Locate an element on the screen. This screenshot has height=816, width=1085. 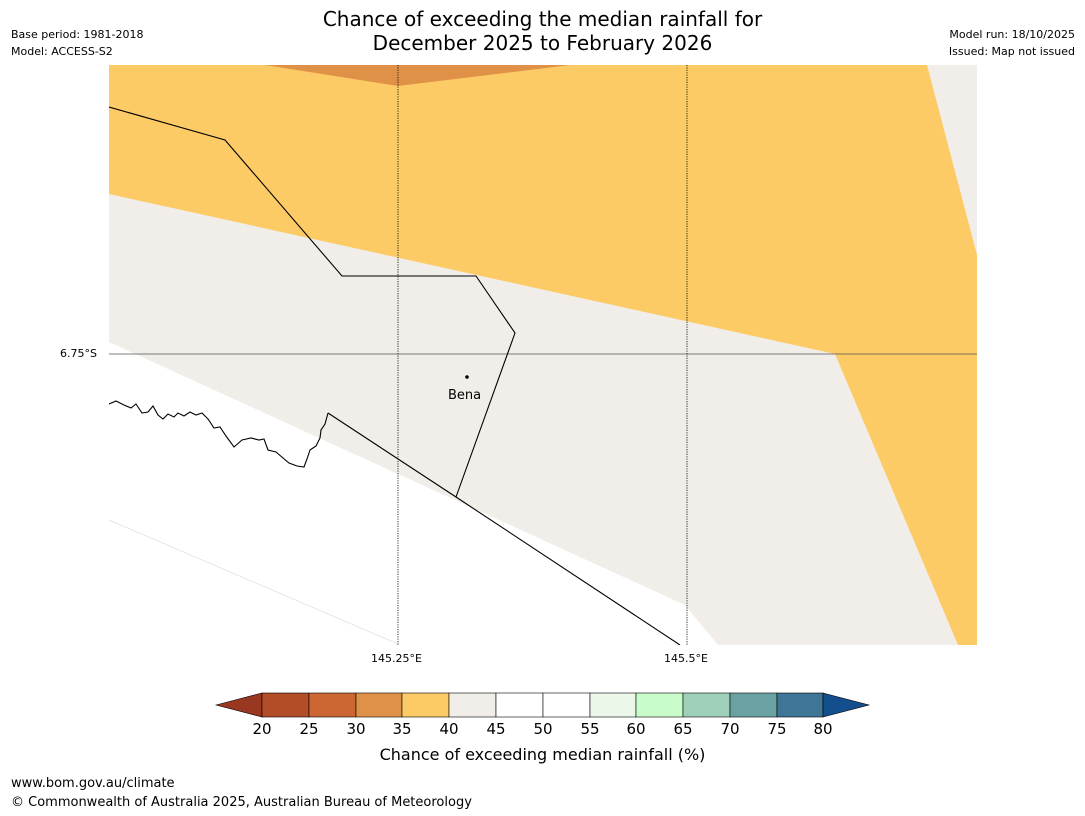
colorbar-tick-label: 70 is located at coordinates (730, 729).